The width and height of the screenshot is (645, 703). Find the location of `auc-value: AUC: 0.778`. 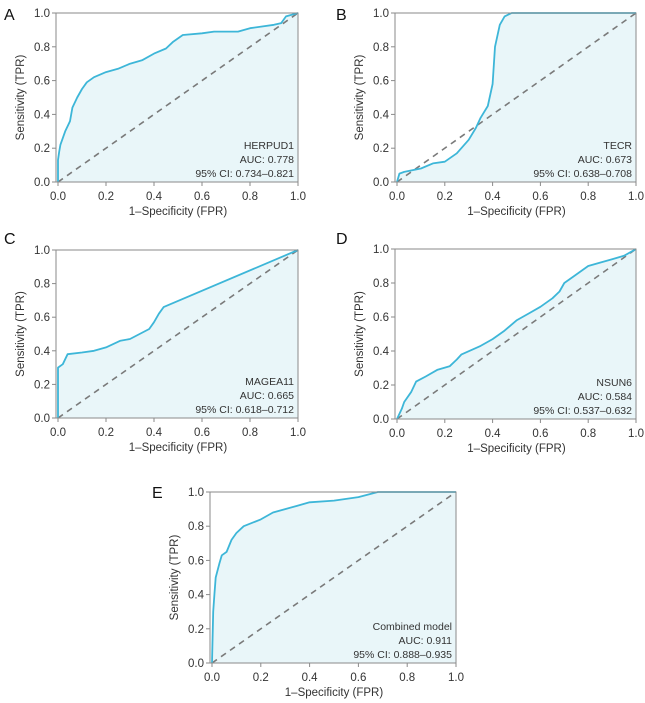

auc-value: AUC: 0.778 is located at coordinates (267, 160).